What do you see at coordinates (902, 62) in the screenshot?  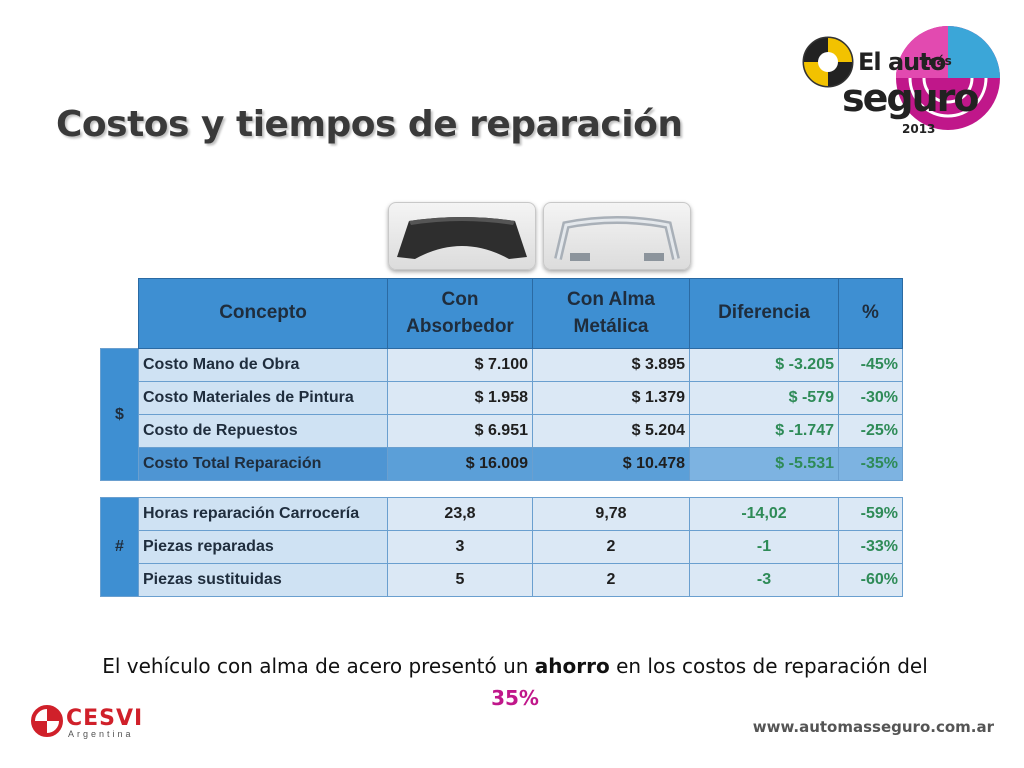 I see `logo-text-el-auto: El auto` at bounding box center [902, 62].